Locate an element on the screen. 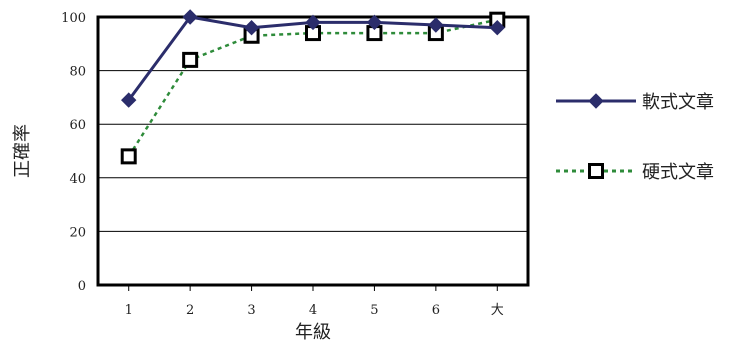 This screenshot has width=730, height=343. x-tick-label: 大 is located at coordinates (497, 310).